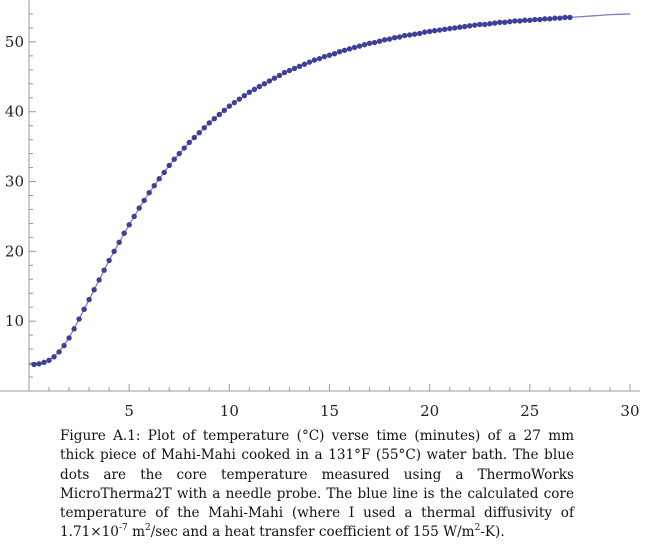 The height and width of the screenshot is (545, 650). Describe the element at coordinates (123, 528) in the screenshot. I see `caption-exponent: -7` at that location.